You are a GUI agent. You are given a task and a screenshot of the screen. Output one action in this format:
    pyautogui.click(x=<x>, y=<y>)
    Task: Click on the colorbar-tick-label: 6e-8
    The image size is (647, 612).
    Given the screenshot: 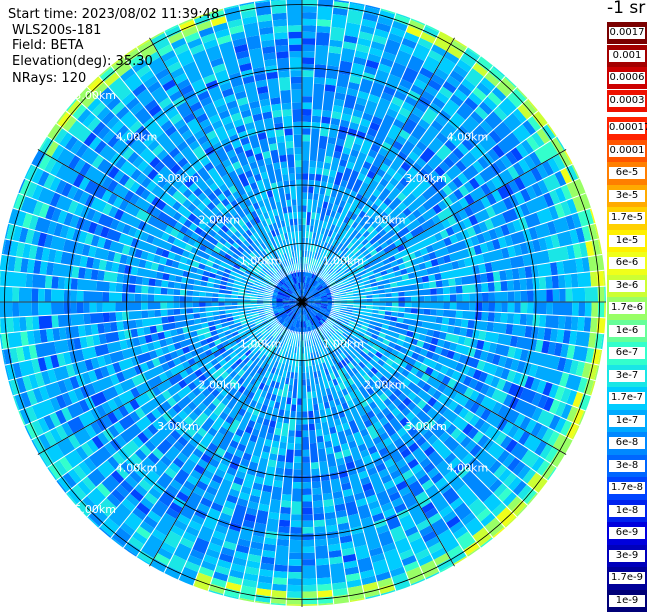 What is the action you would take?
    pyautogui.click(x=627, y=443)
    